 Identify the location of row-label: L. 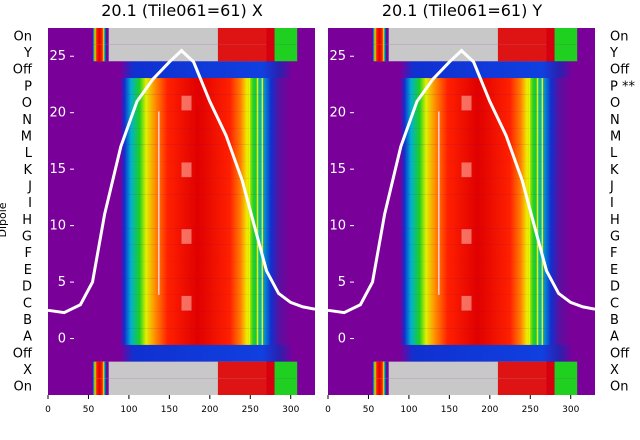
(614, 153).